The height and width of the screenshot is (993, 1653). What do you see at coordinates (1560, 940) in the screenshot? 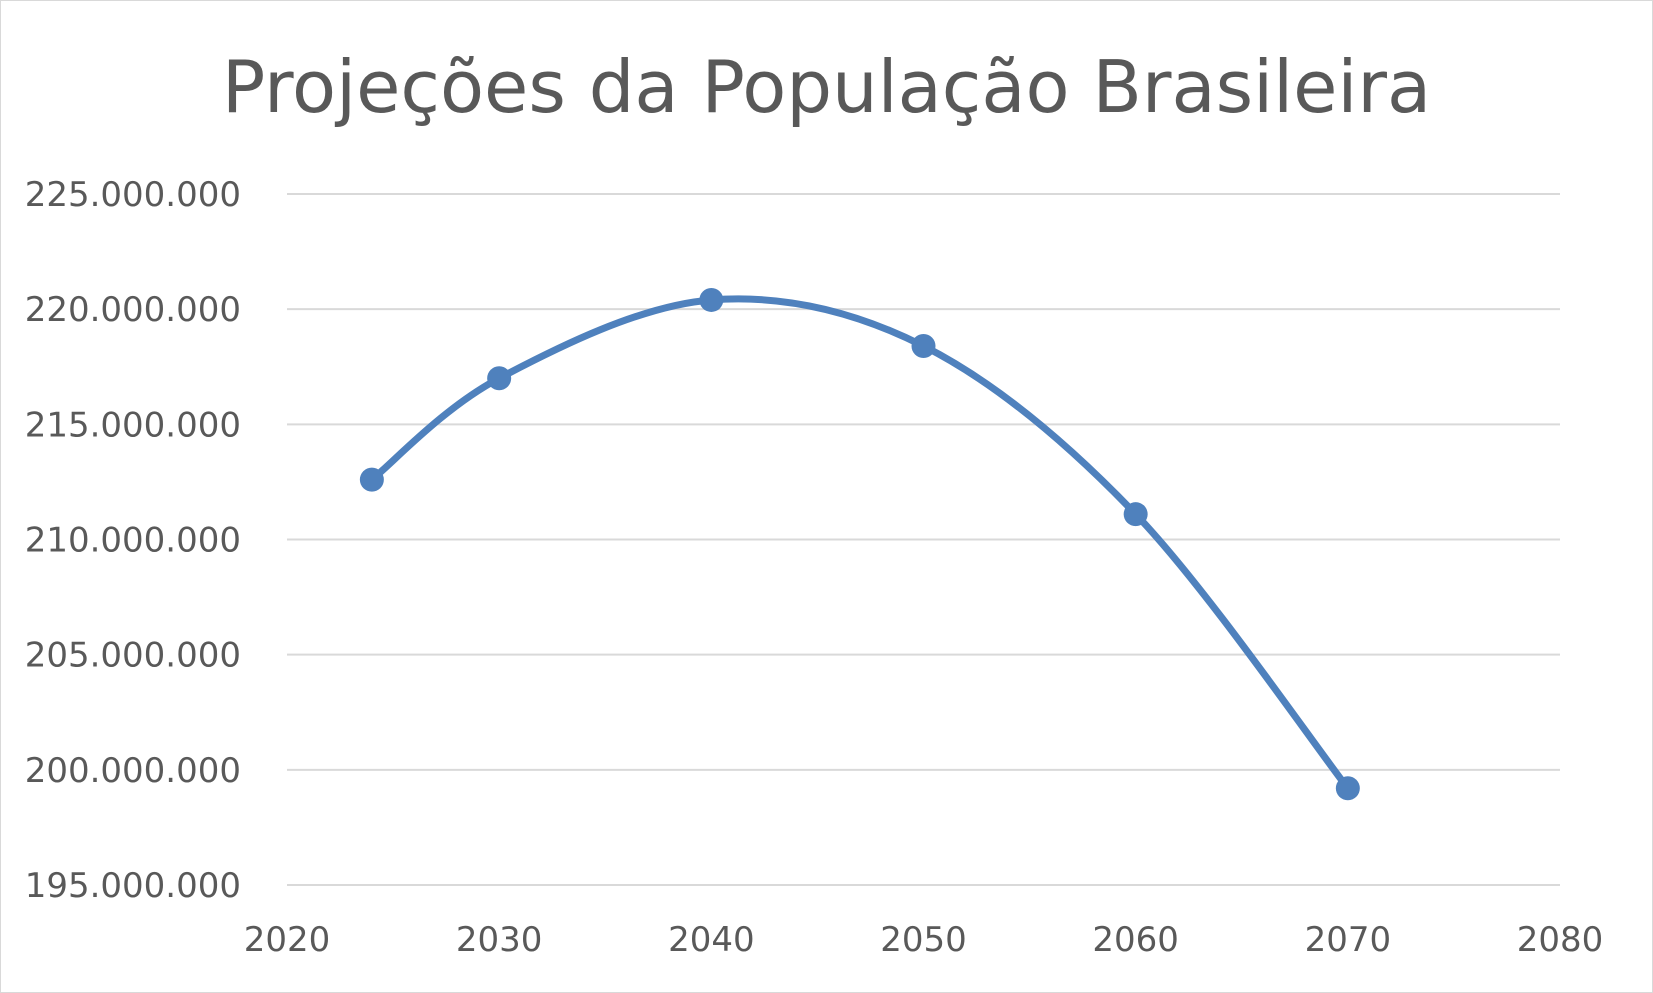
I see `x-tick-label: 2080` at bounding box center [1560, 940].